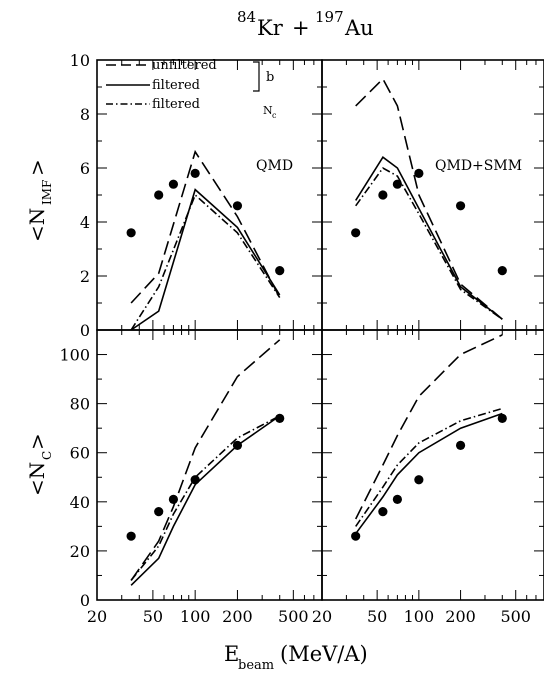  Describe the element at coordinates (47, 192) in the screenshot. I see `y-label-top-sub: IMF` at that location.